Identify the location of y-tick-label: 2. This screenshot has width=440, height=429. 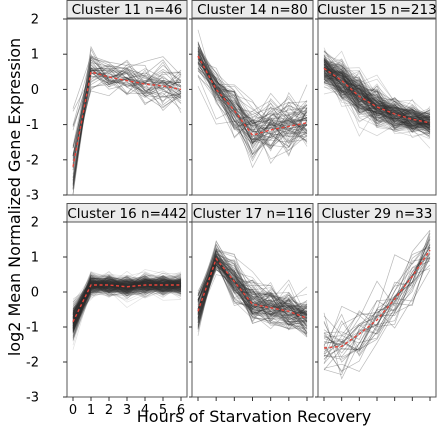
(35, 20).